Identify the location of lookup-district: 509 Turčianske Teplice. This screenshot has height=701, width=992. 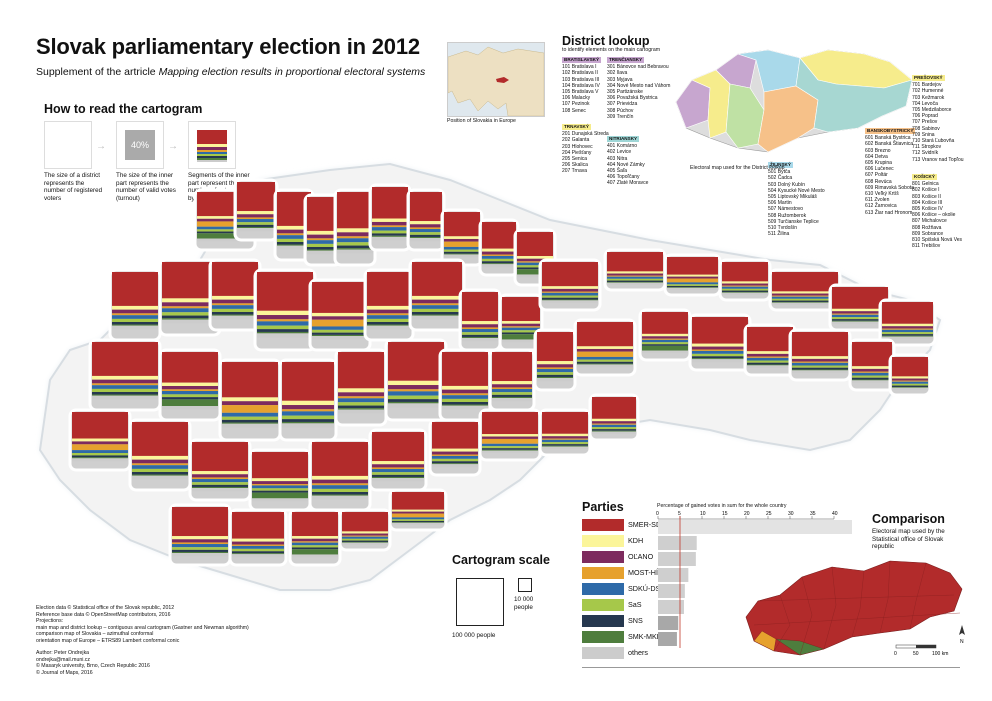
(793, 221).